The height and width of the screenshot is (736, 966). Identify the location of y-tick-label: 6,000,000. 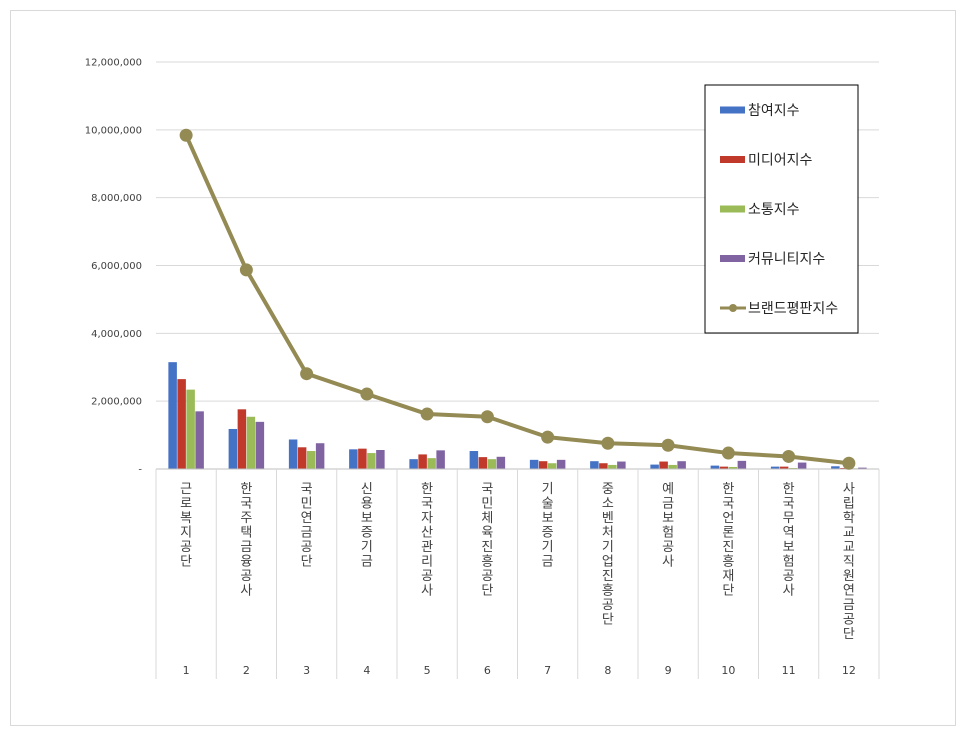
(116, 266).